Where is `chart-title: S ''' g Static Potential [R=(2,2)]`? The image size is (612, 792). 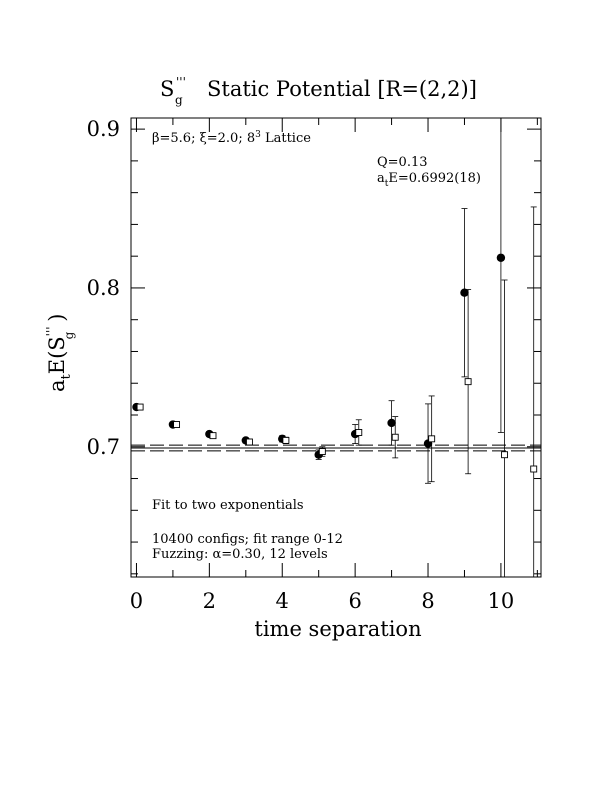 chart-title: S ''' g Static Potential [R=(2,2)] is located at coordinates (318, 91).